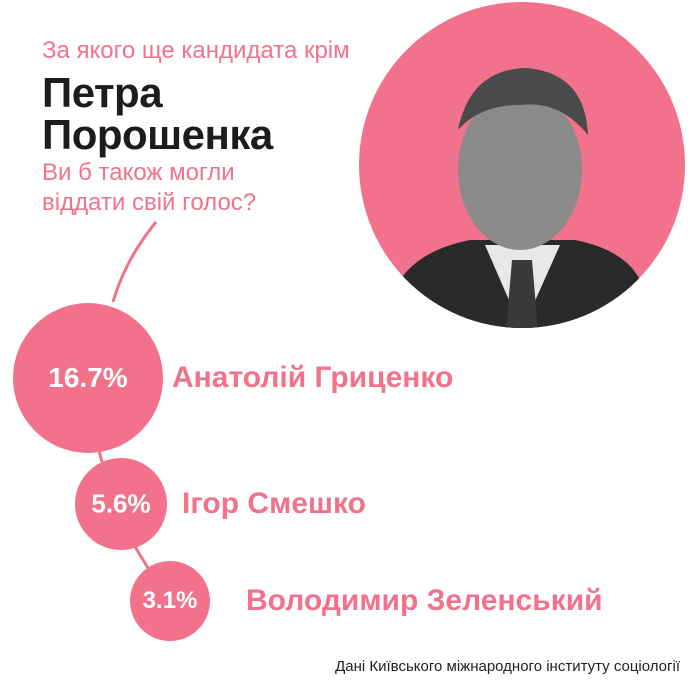  I want to click on question-line-1: За якого ще кандидата крім, so click(196, 50).